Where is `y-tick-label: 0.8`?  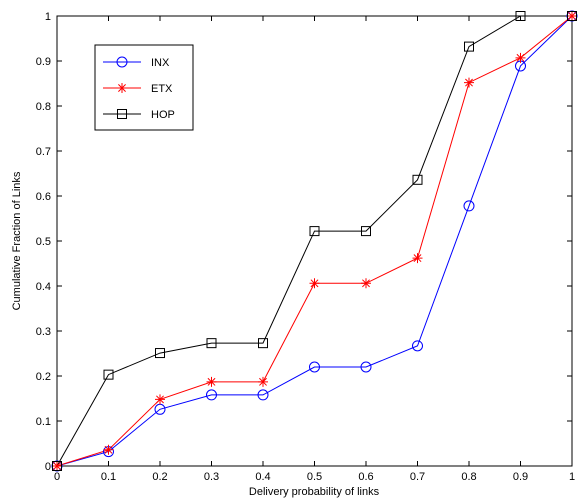
y-tick-label: 0.8 is located at coordinates (43, 107).